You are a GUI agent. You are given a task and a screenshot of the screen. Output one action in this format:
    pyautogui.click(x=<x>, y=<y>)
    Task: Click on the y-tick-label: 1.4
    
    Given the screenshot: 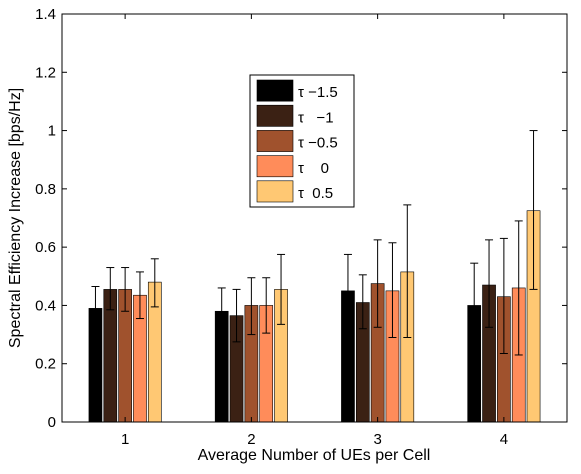 What is the action you would take?
    pyautogui.click(x=45, y=14)
    